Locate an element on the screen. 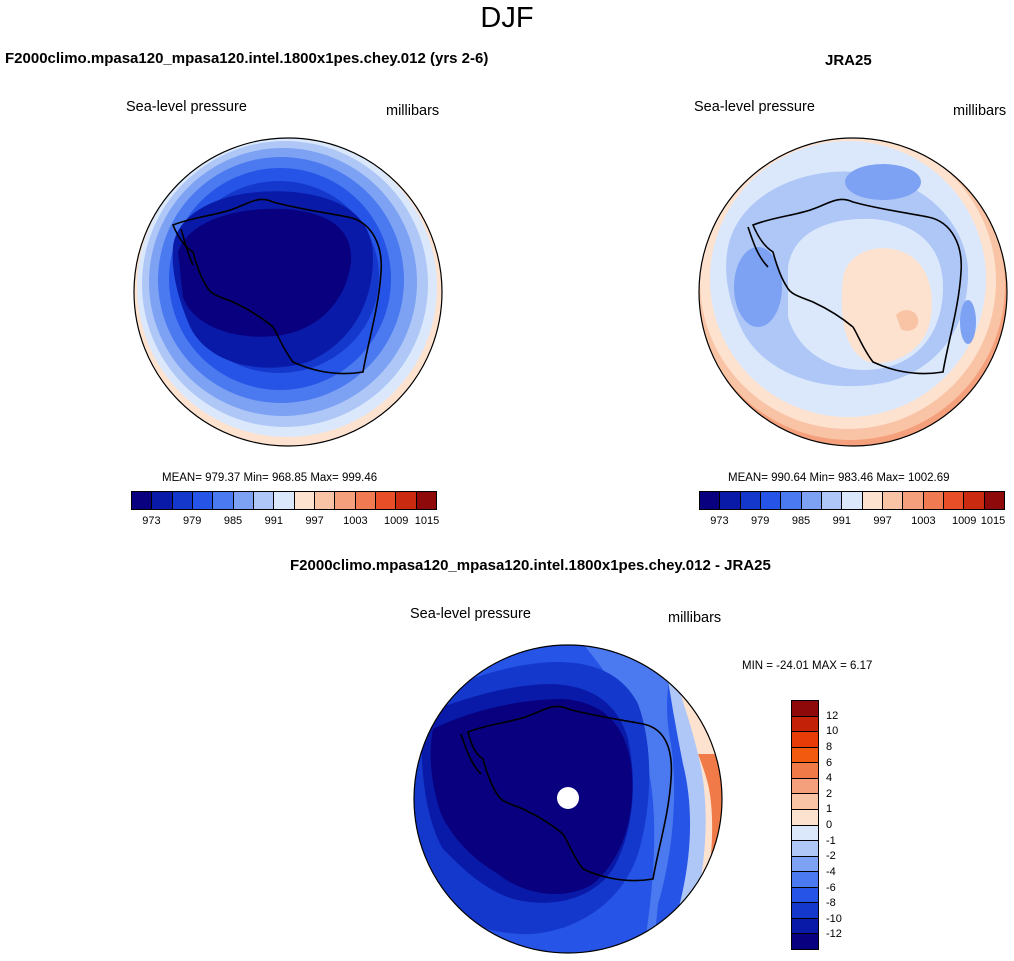  model-colorbar-ticks: 973 979 985 991 997 1003 1009 1015 is located at coordinates (285, 522).